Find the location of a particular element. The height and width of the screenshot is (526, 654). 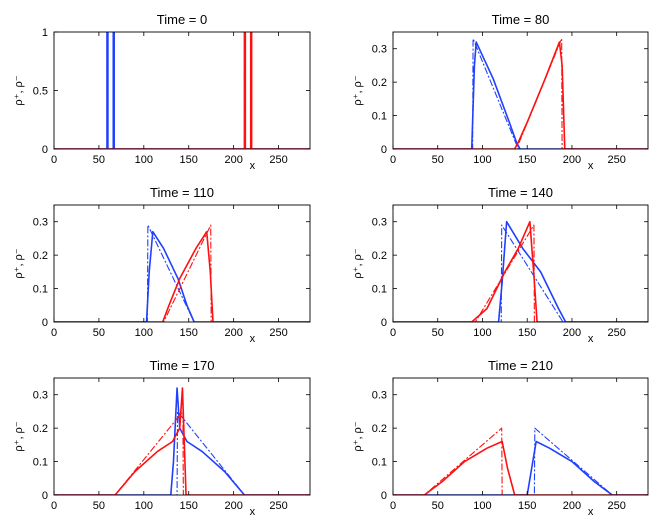

y-tick-label: 1 is located at coordinates (45, 33).